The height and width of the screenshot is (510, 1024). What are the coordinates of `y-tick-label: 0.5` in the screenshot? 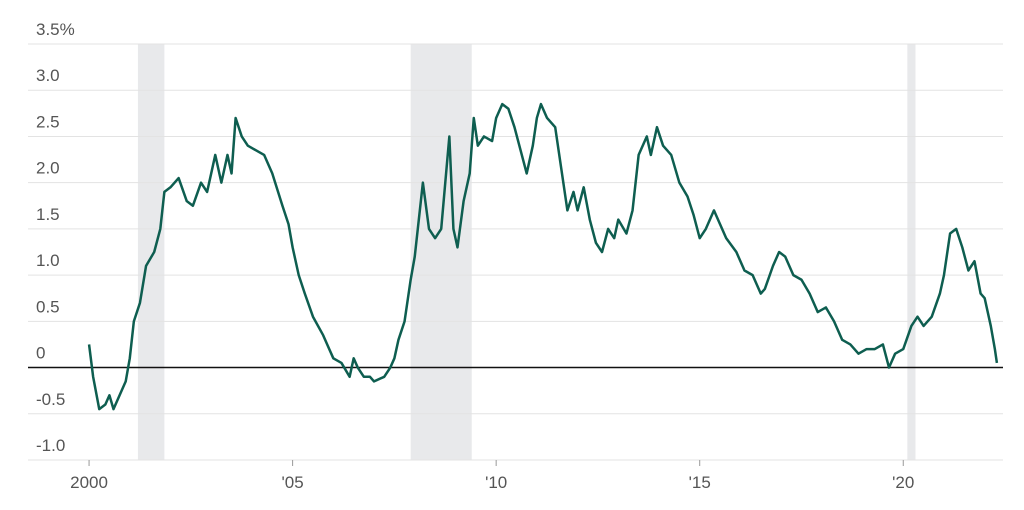 It's located at (48, 306).